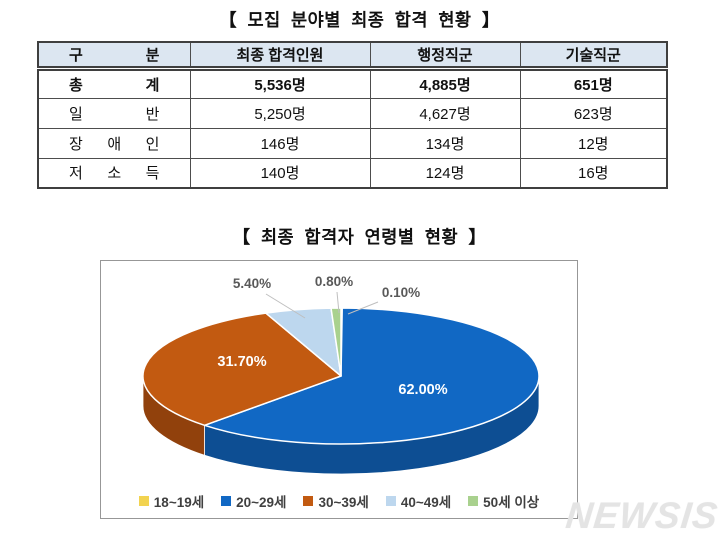 Image resolution: width=719 pixels, height=545 pixels. What do you see at coordinates (445, 83) in the screenshot?
I see `cell-admin: 4,885명` at bounding box center [445, 83].